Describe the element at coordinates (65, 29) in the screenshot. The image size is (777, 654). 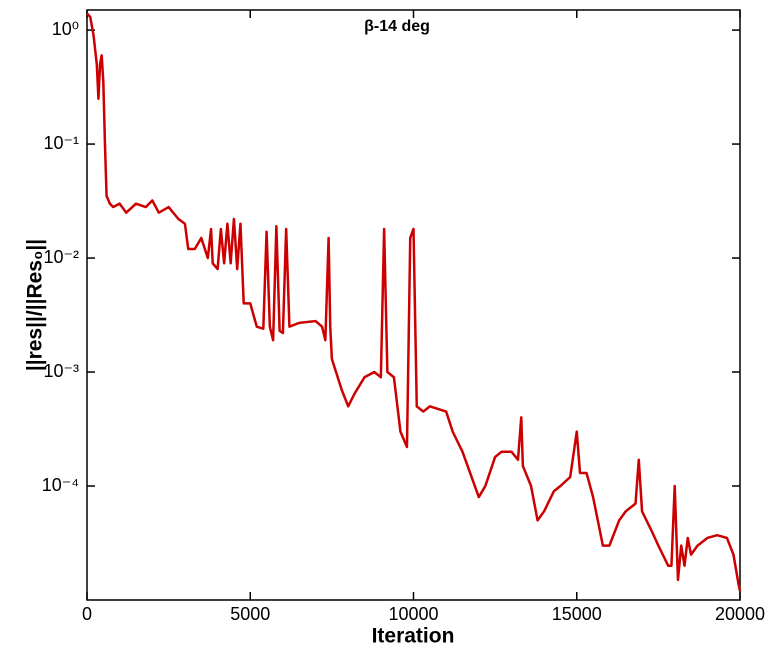
I see `y-tick-label: 10⁰` at that location.